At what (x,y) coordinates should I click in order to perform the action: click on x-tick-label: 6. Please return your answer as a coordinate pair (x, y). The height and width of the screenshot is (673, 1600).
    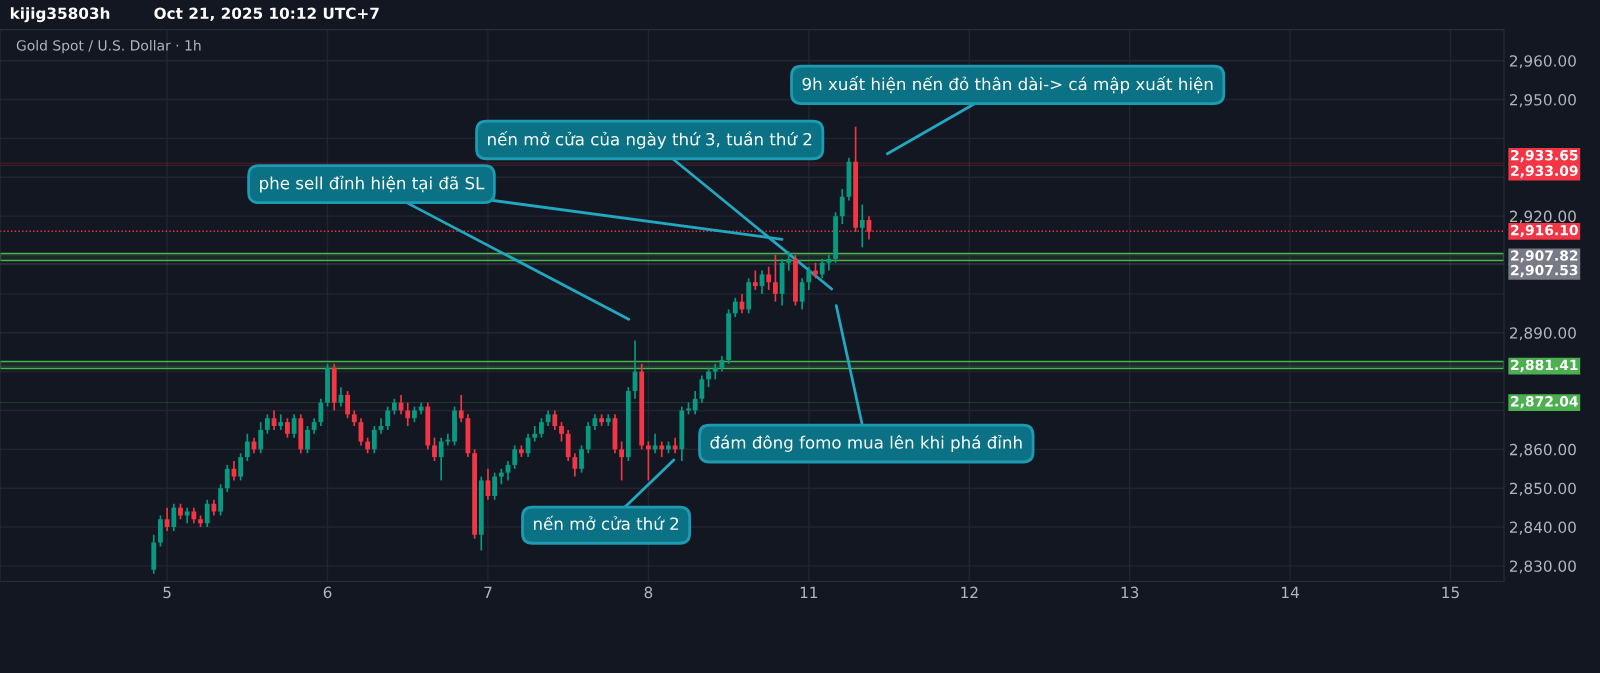
    Looking at the image, I should click on (327, 592).